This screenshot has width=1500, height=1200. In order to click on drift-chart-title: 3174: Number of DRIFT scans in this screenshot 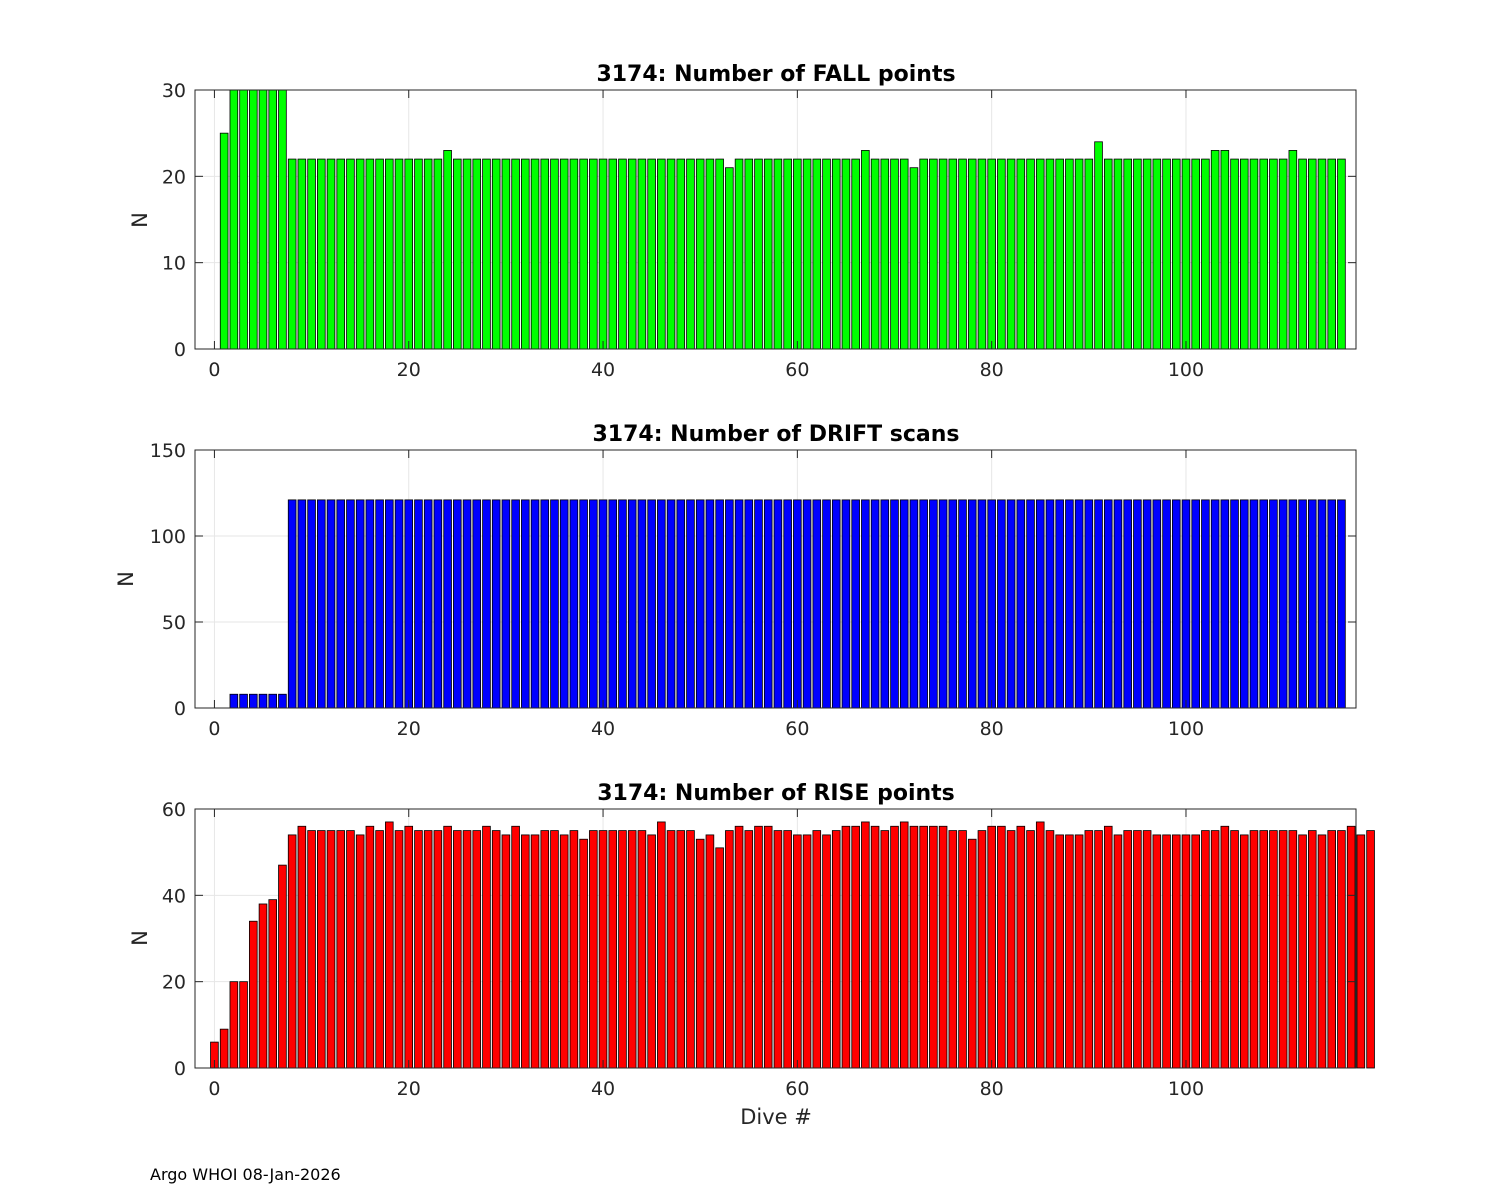, I will do `click(775, 434)`.